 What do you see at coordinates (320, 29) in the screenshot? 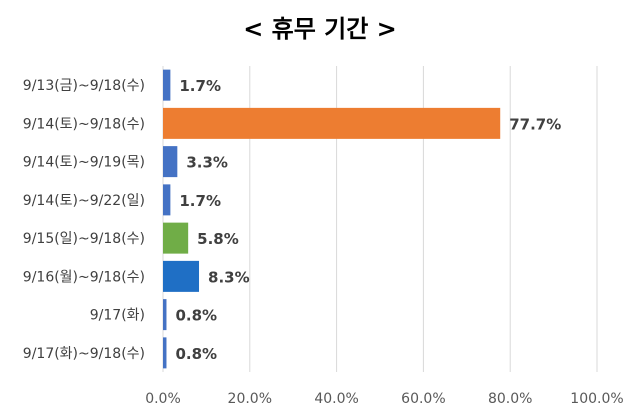
I see `chart-title: < 휴무 기간 >` at bounding box center [320, 29].